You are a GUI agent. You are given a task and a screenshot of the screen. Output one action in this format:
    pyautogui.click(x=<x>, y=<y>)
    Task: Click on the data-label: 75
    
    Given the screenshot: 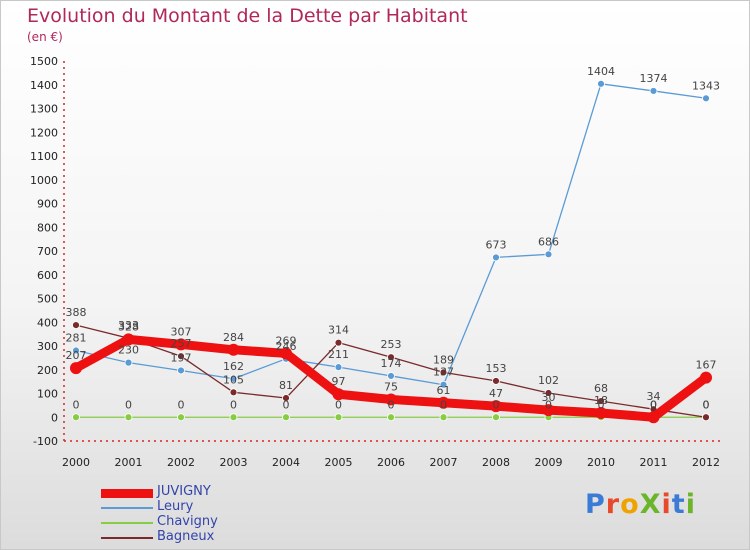 What is the action you would take?
    pyautogui.click(x=391, y=386)
    